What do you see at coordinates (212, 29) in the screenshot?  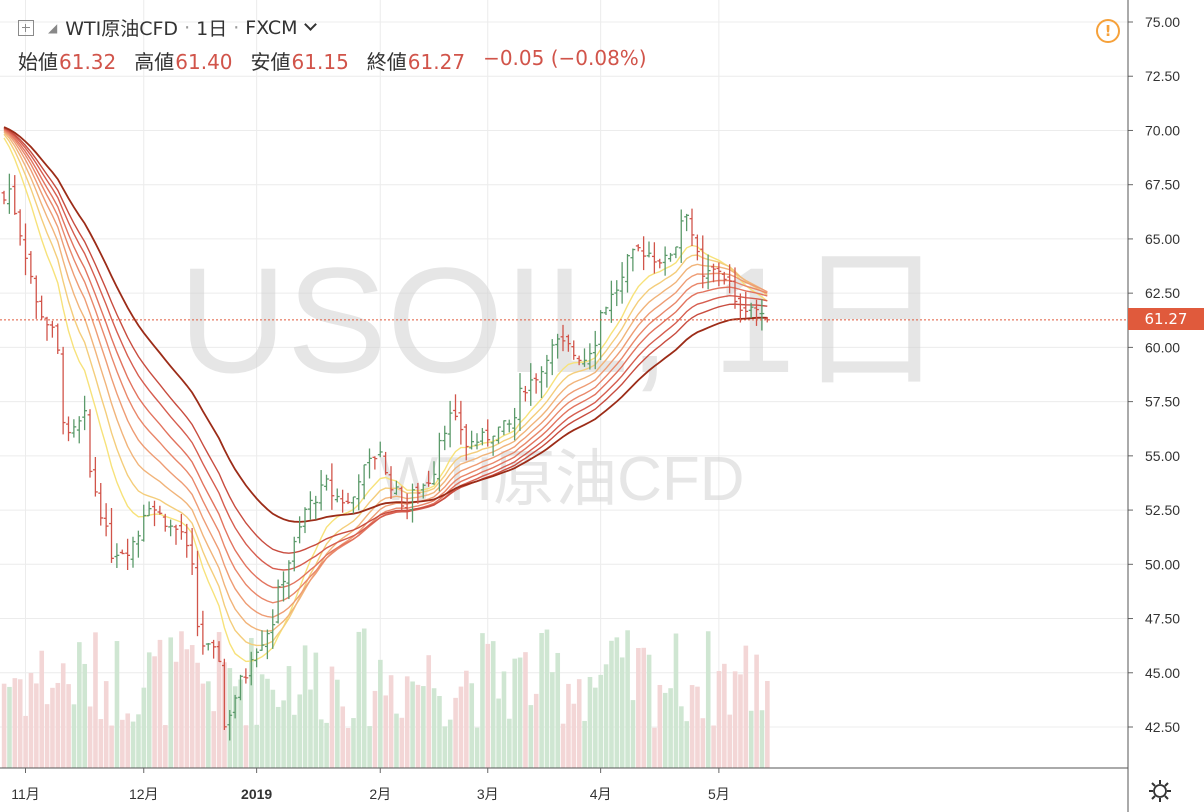 I see `interval-label: 1日` at bounding box center [212, 29].